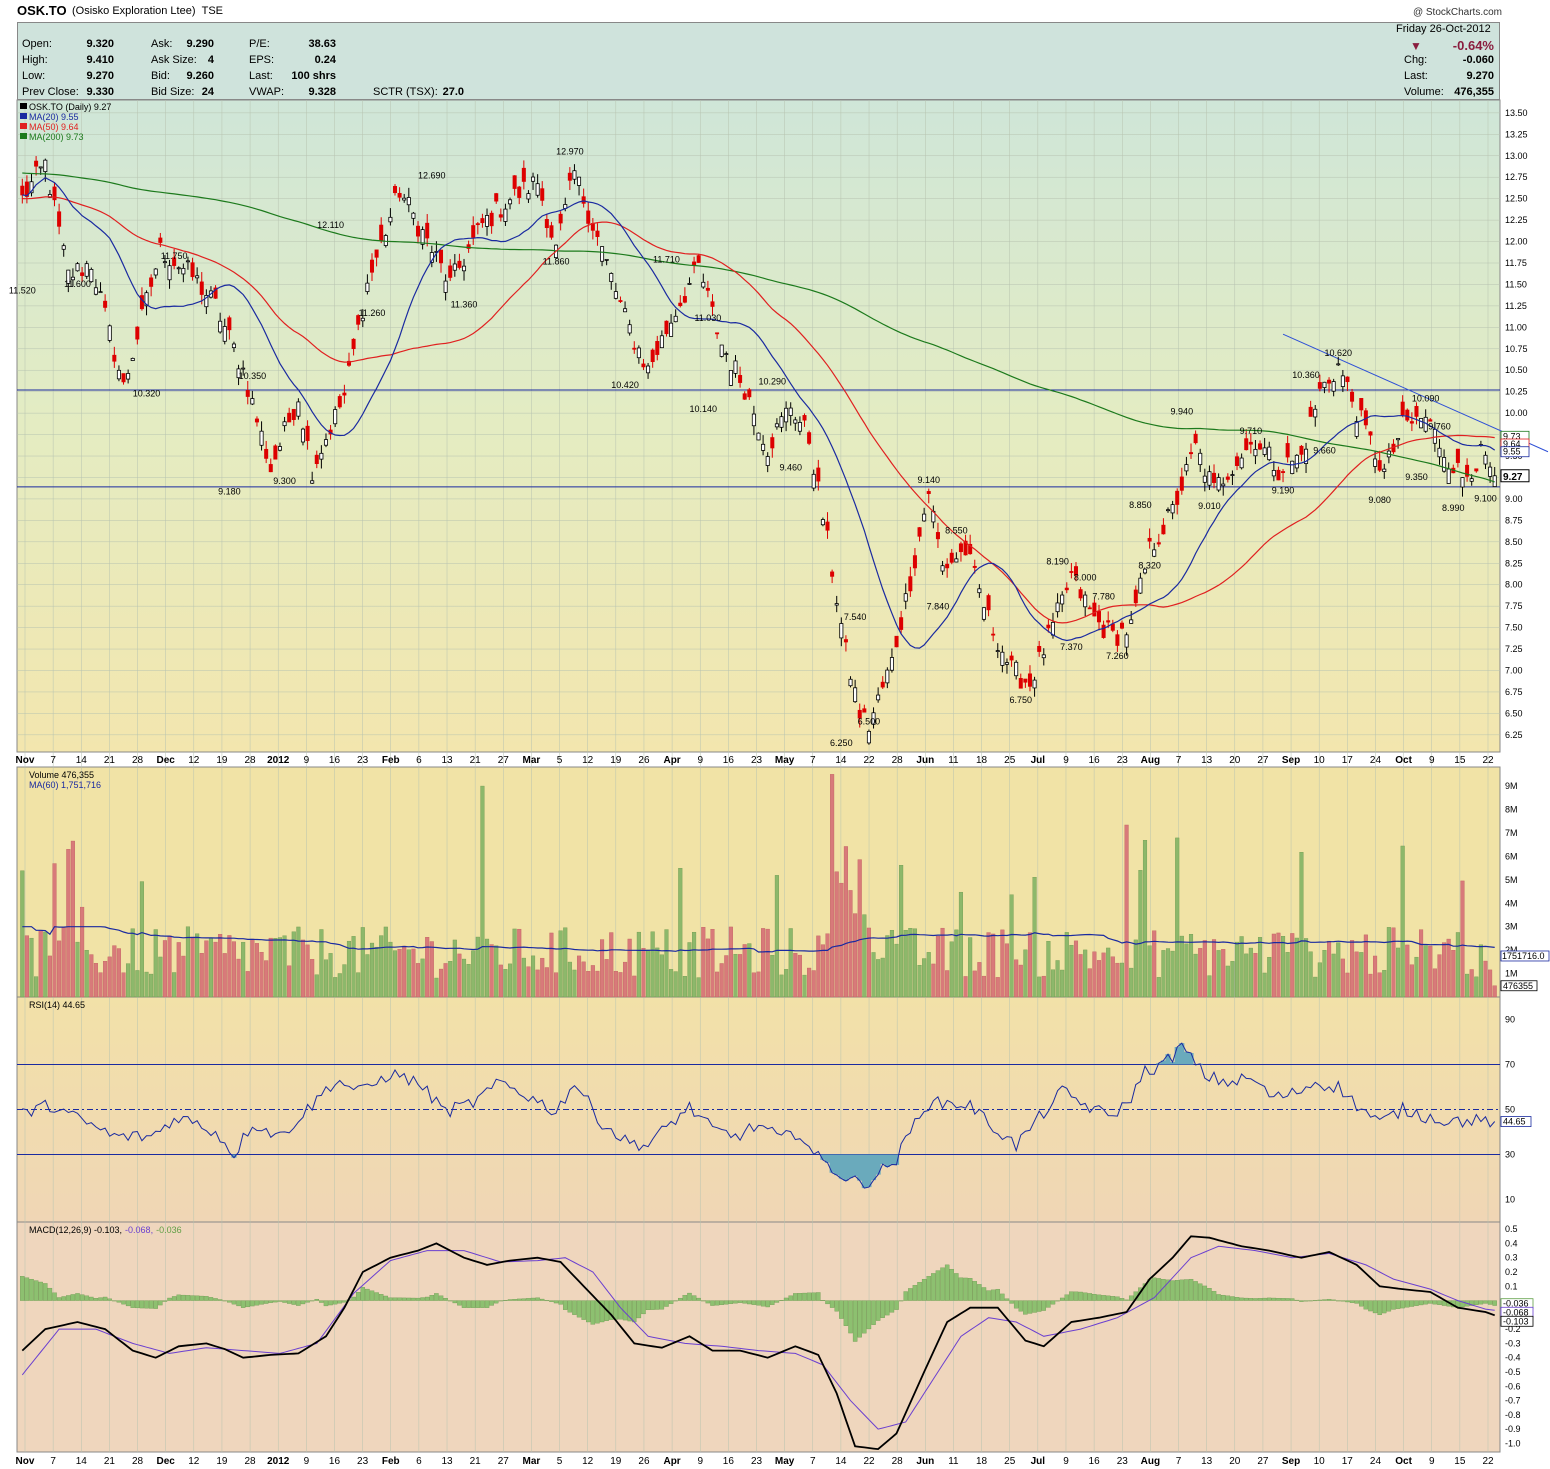 Image resolution: width=1550 pixels, height=1469 pixels. I want to click on ask-label: Ask:, so click(162, 44).